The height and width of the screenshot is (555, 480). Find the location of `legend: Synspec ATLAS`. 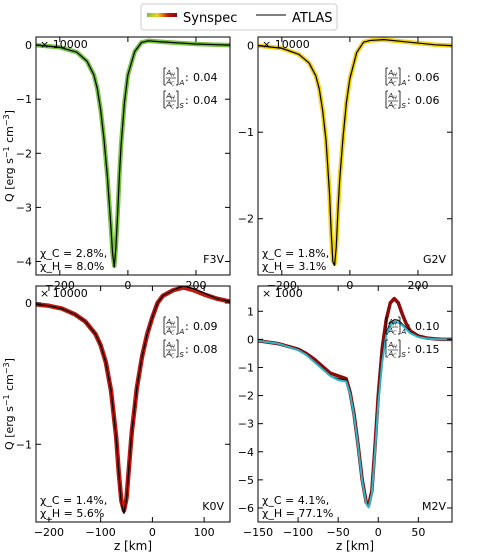

legend: Synspec ATLAS is located at coordinates (239, 17).